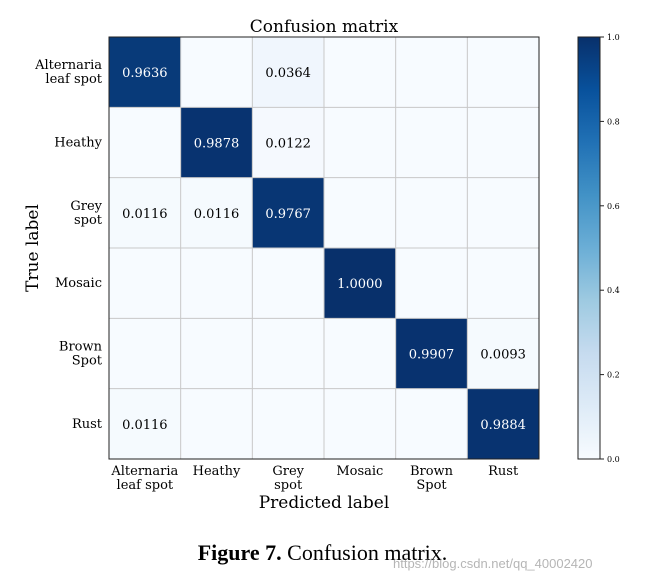 Image resolution: width=645 pixels, height=586 pixels. Describe the element at coordinates (613, 121) in the screenshot. I see `colorbar-tick-label: 0.8` at that location.